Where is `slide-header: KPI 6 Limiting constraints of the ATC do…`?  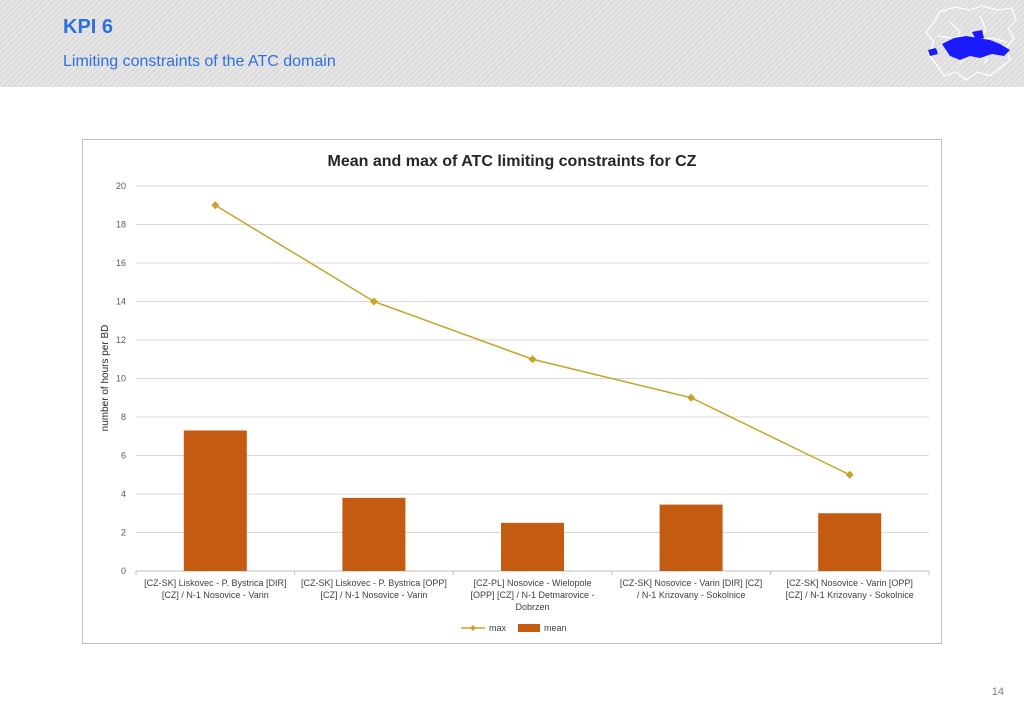 slide-header: KPI 6 Limiting constraints of the ATC do… is located at coordinates (512, 43).